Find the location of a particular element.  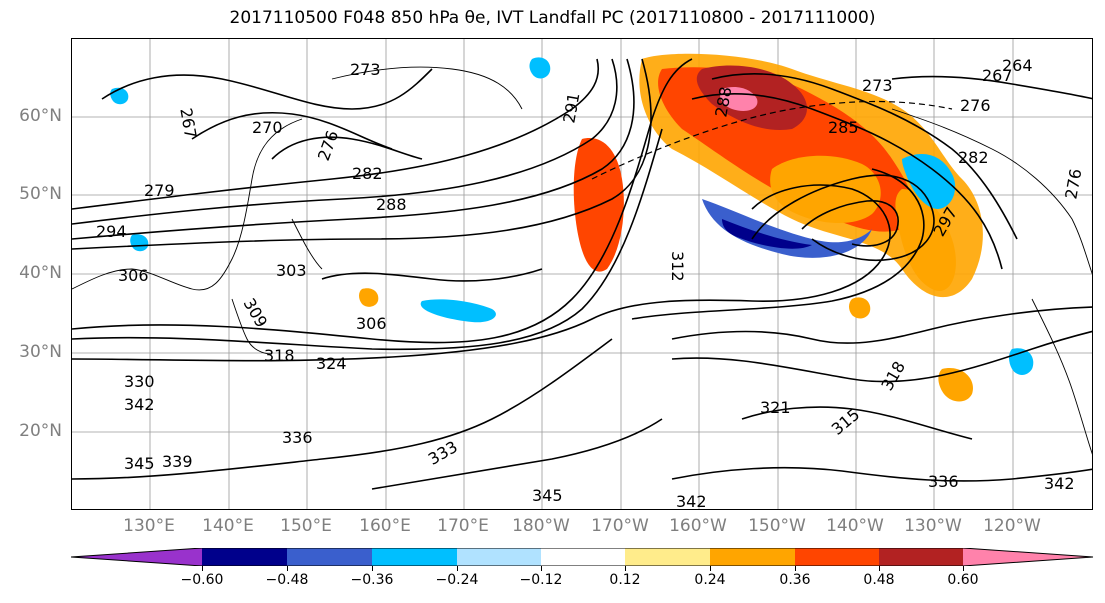

contour-label: 285 is located at coordinates (843, 127).